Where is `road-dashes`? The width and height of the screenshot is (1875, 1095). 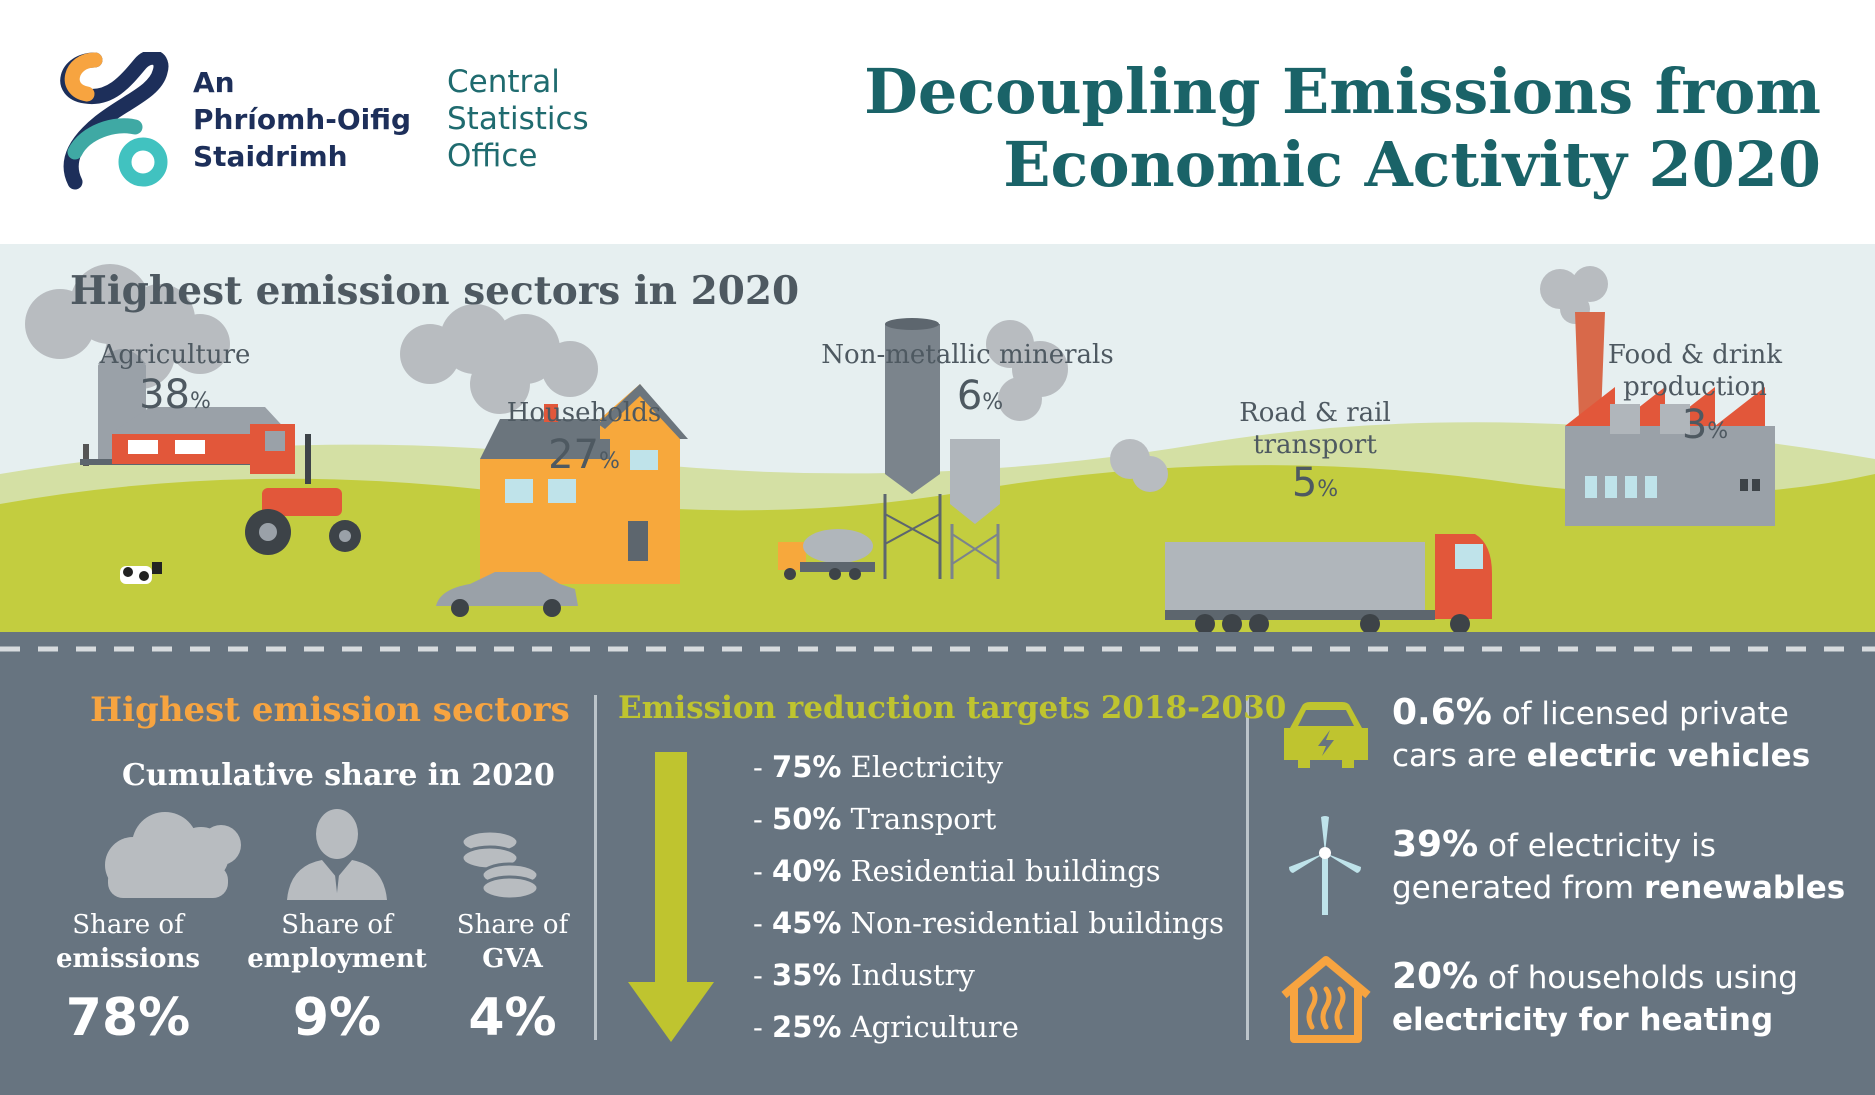 road-dashes is located at coordinates (937, 649).